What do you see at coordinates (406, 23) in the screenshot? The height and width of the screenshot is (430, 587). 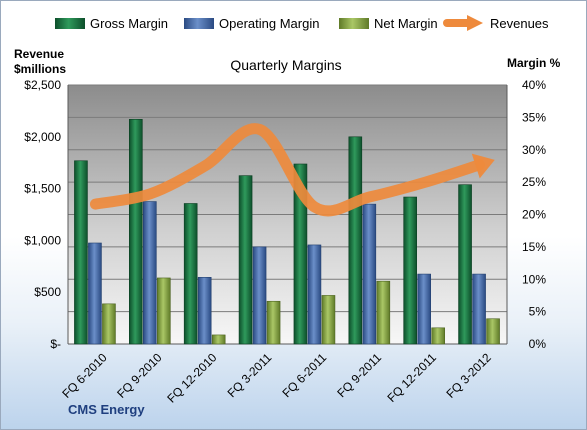 I see `legend-label-net-margin: Net Margin` at bounding box center [406, 23].